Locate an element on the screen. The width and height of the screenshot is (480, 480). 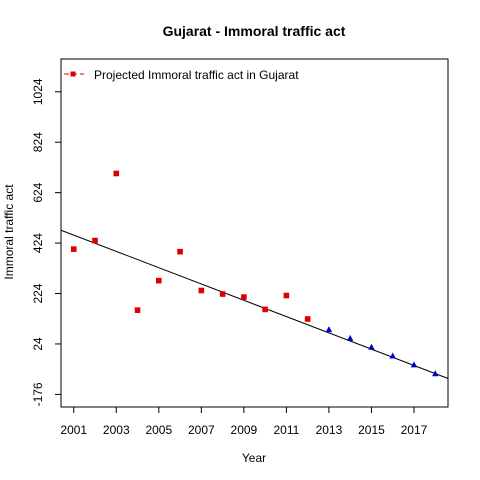
x-tick-label: 2013 is located at coordinates (329, 430).